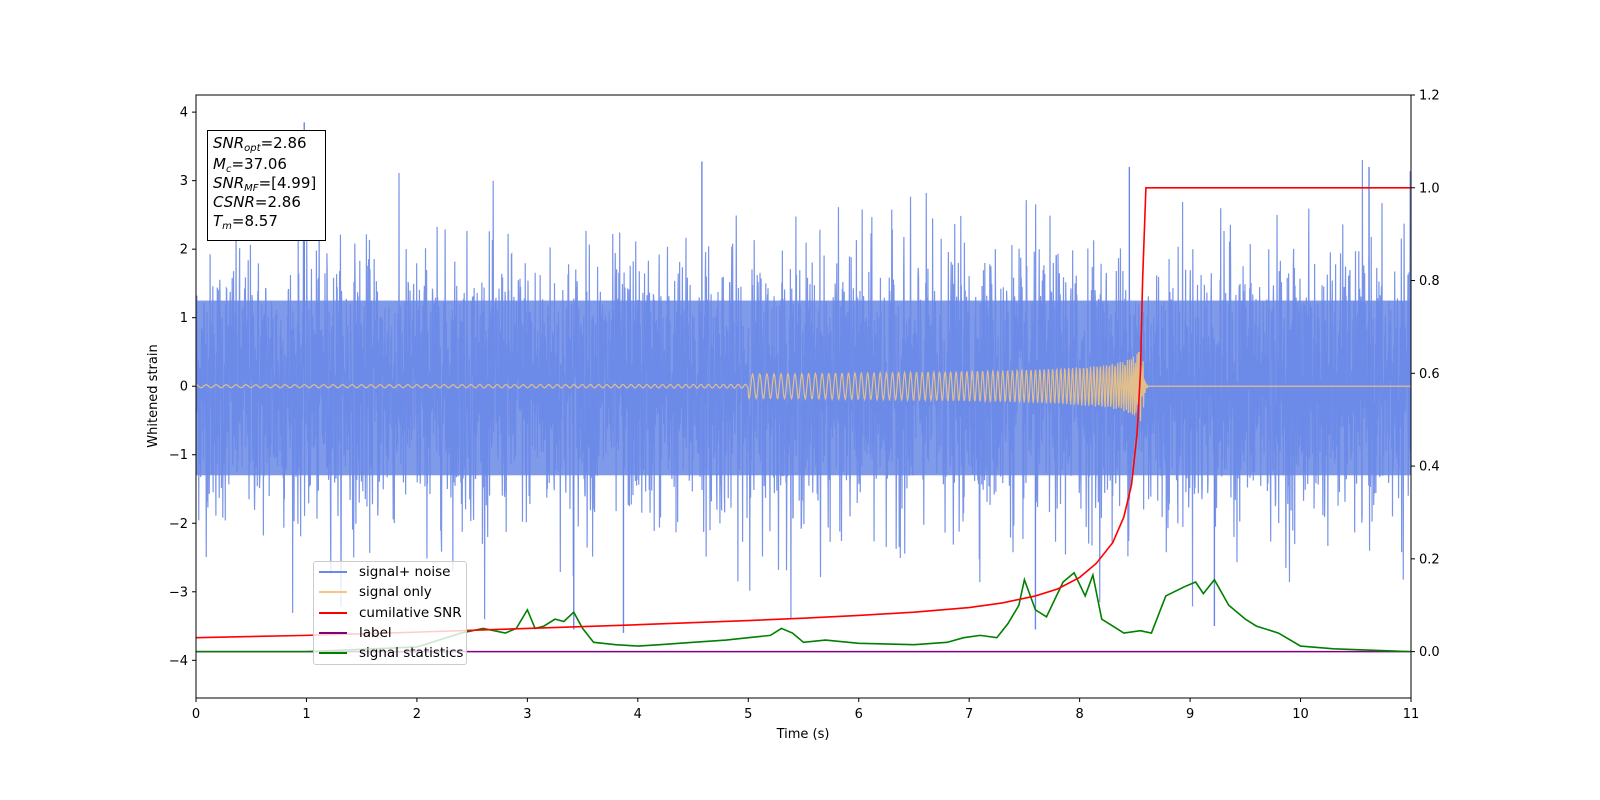 The image size is (1600, 800). I want to click on signal-only-line, so click(803, 386).